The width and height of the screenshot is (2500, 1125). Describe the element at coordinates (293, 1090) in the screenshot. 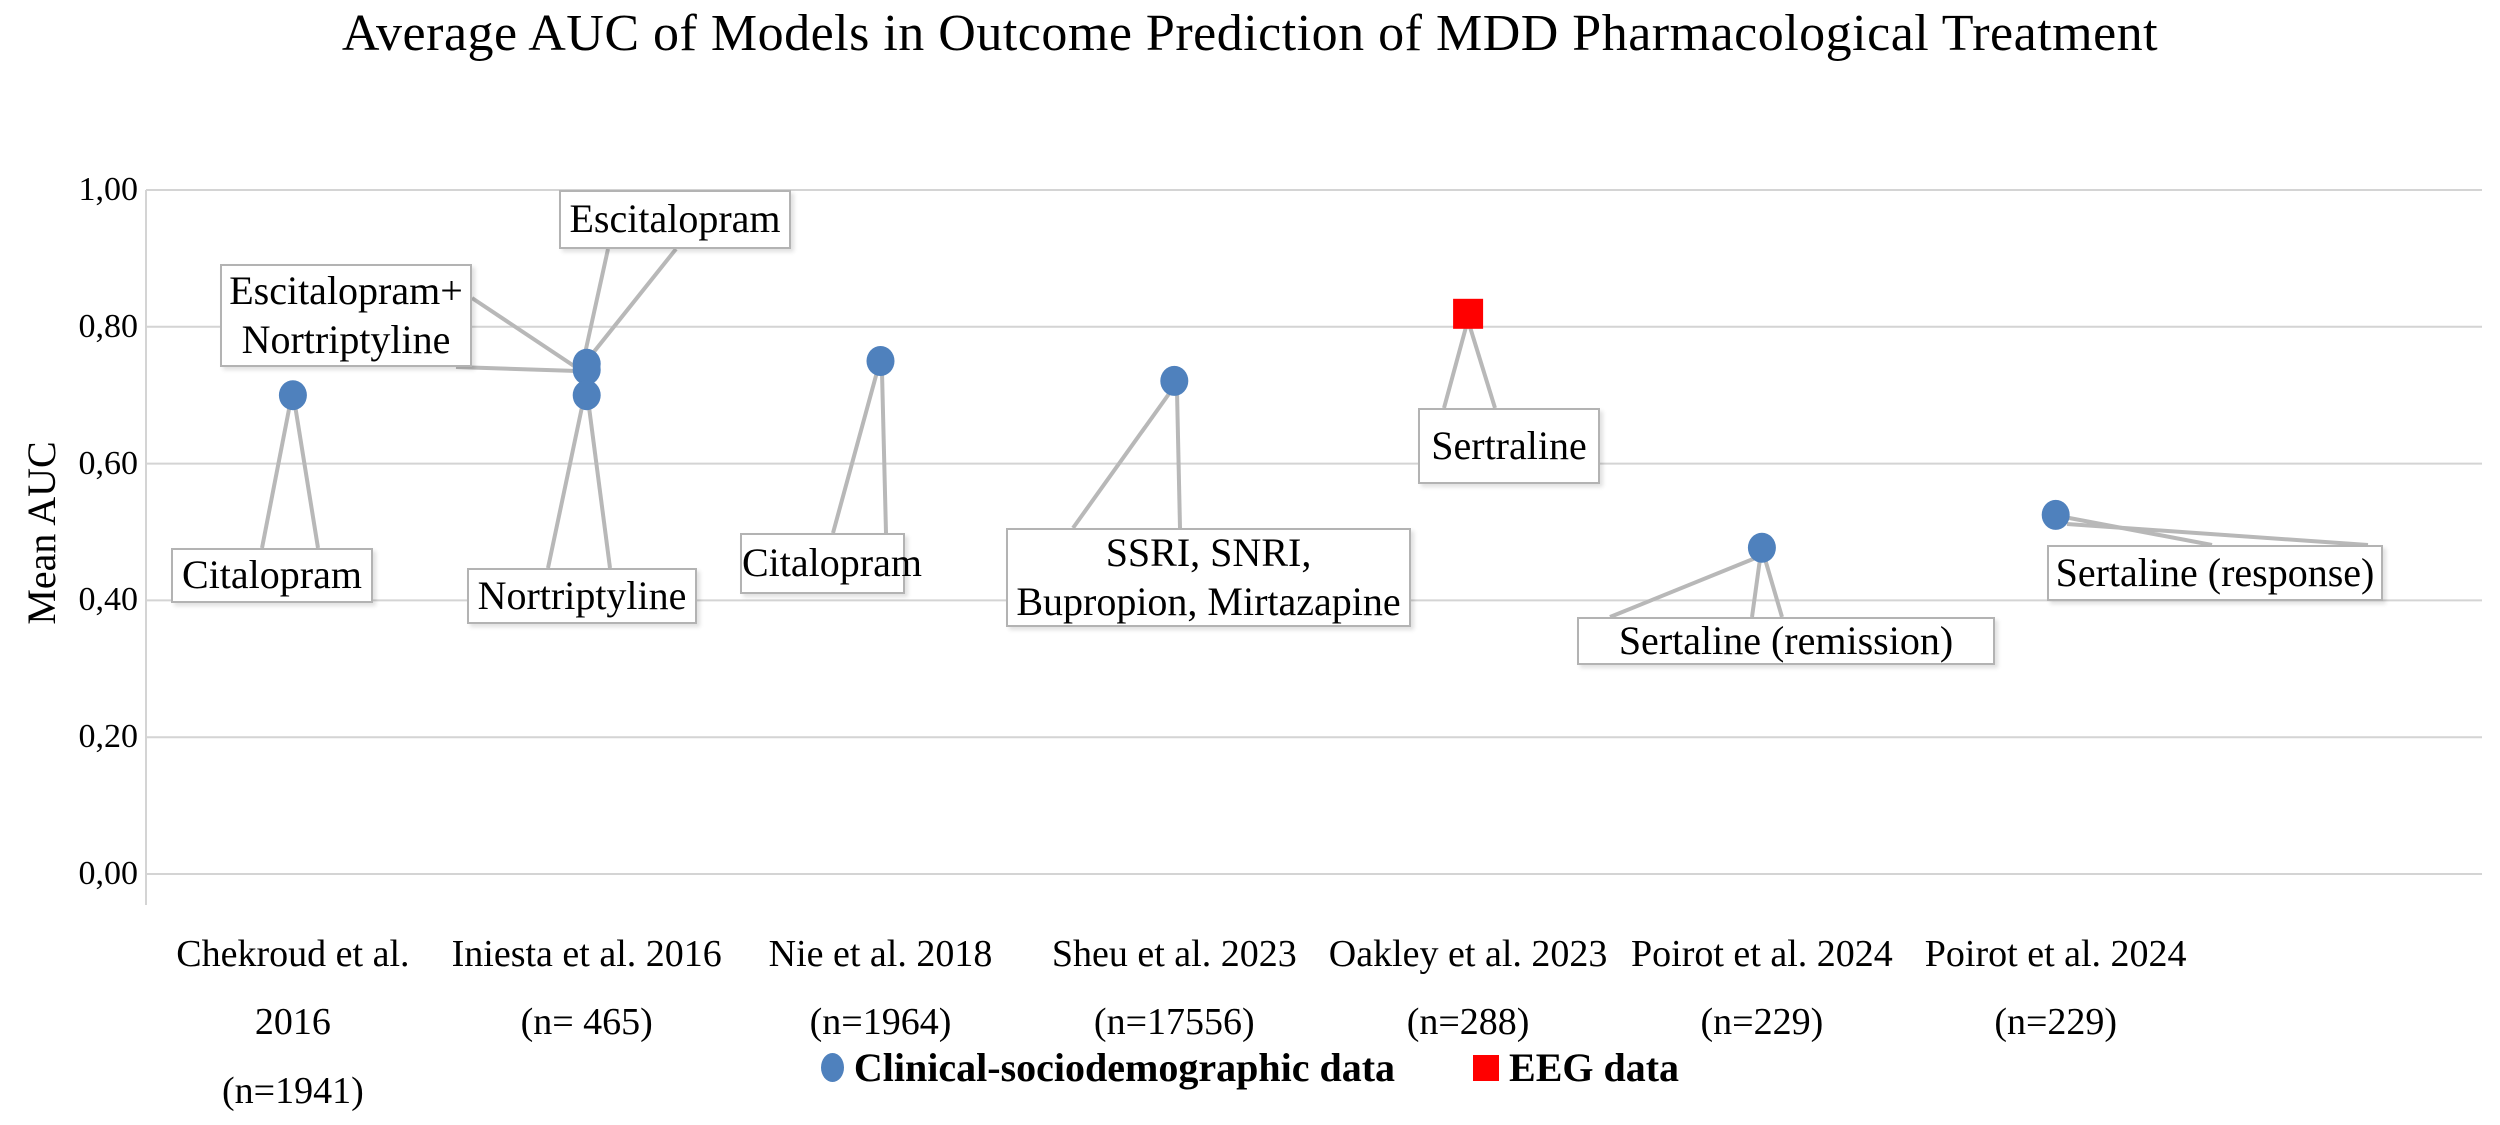

I see `x-label-line: (n=1941)` at that location.